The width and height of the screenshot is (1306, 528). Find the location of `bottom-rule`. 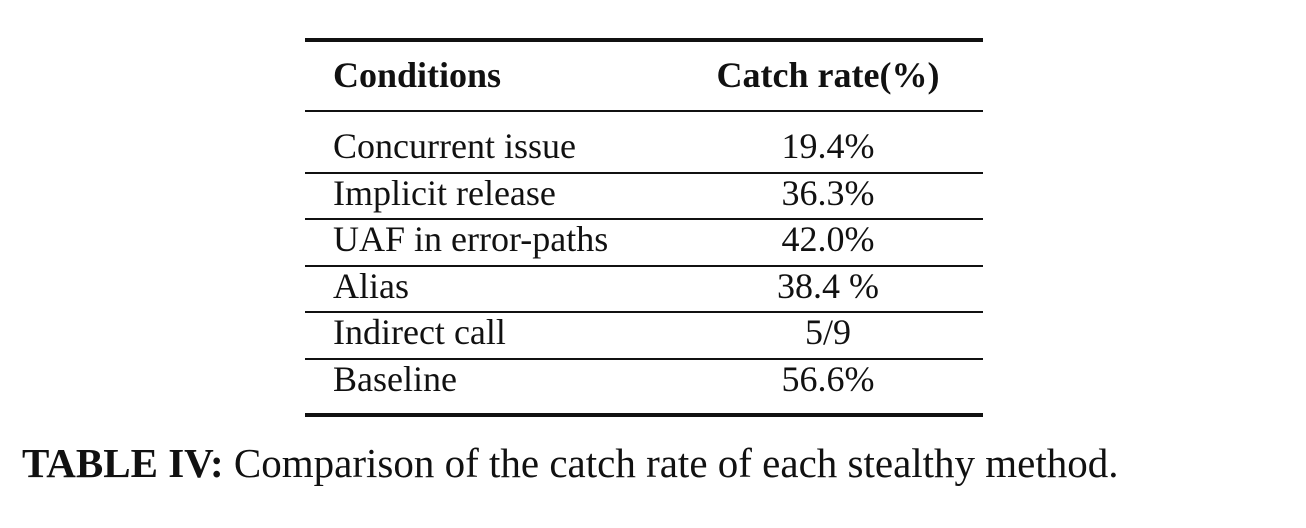

bottom-rule is located at coordinates (644, 415).